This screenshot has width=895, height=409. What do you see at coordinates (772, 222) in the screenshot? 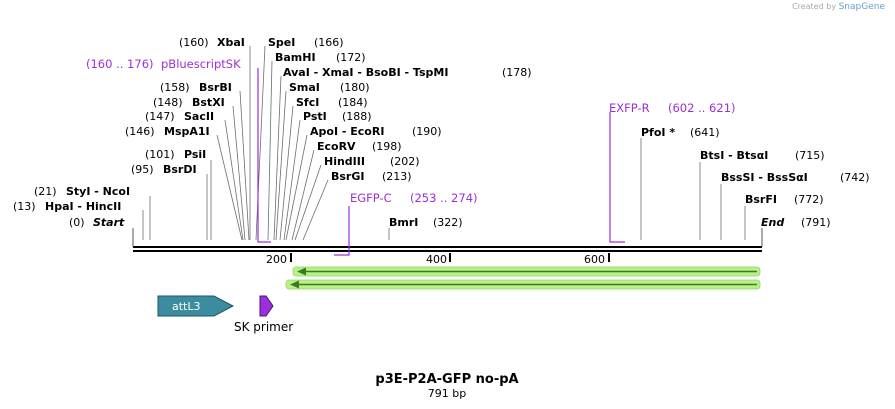
I see `site-end-name: End` at bounding box center [772, 222].